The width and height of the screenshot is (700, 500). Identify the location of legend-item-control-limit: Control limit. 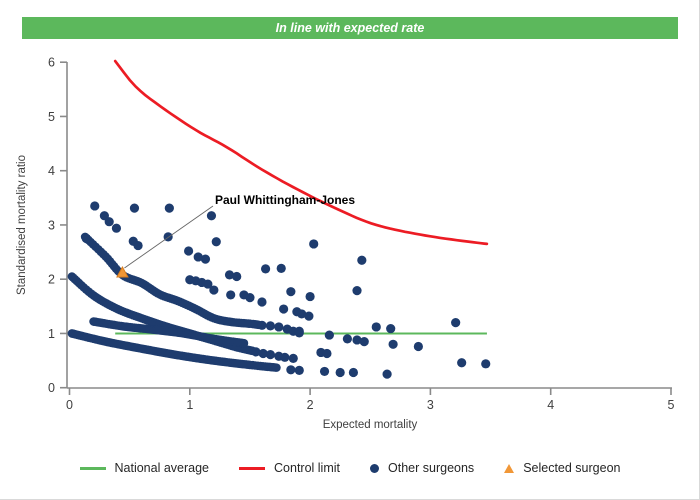
(289, 468).